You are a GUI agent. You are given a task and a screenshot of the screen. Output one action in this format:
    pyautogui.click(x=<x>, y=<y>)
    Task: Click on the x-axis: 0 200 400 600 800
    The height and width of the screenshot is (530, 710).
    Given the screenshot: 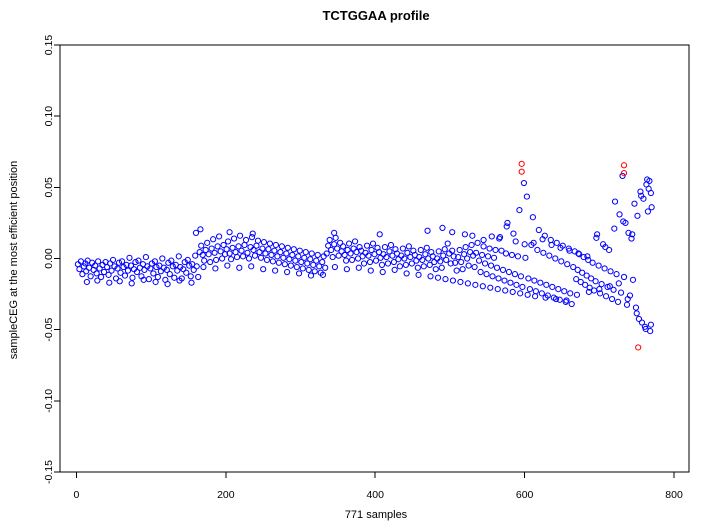 What is the action you would take?
    pyautogui.click(x=378, y=486)
    